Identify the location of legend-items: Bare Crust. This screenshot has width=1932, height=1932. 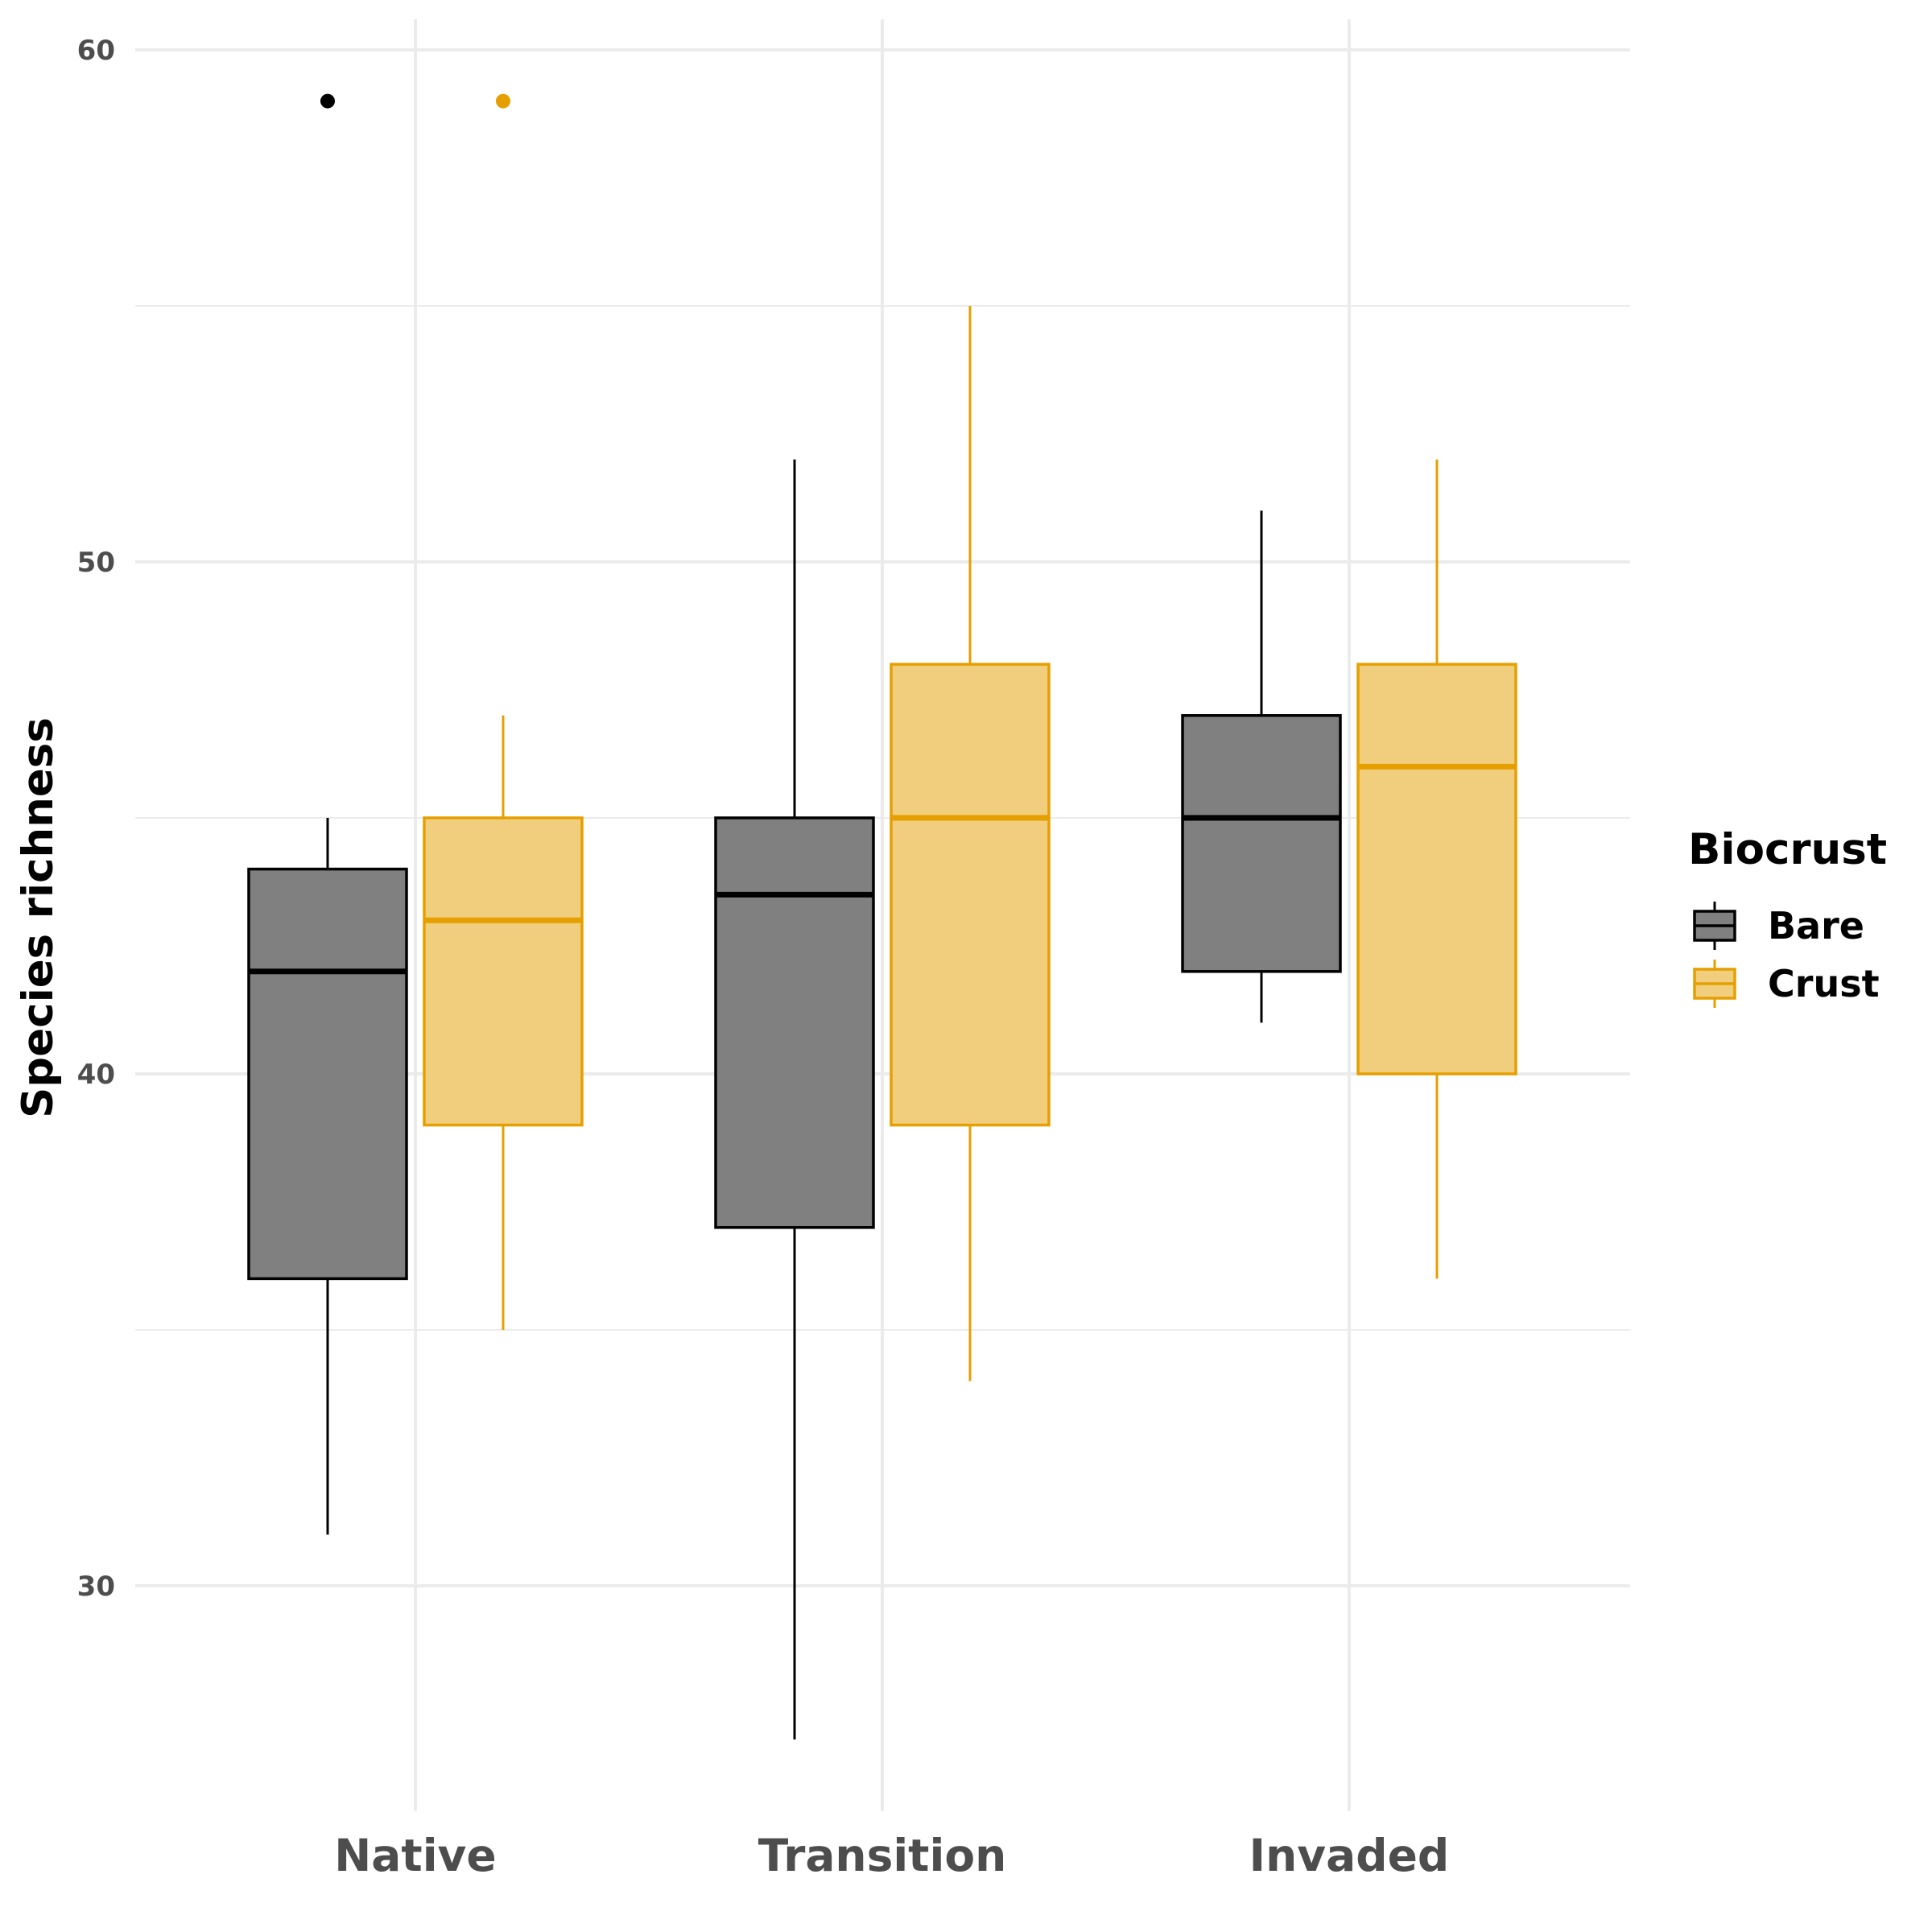
(1786, 955).